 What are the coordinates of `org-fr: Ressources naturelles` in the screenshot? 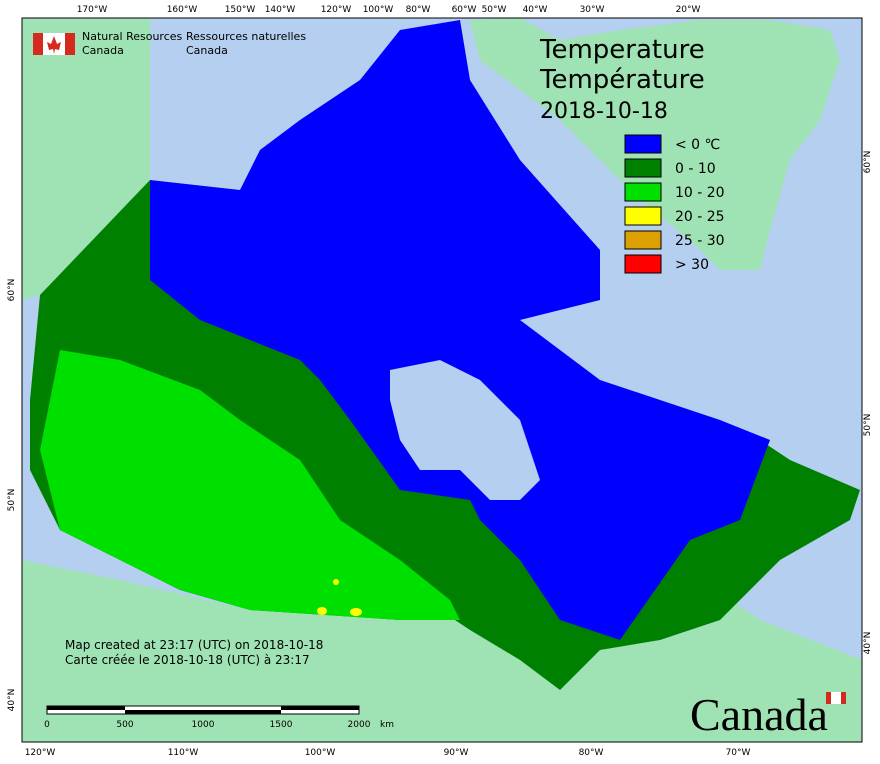 It's located at (246, 36).